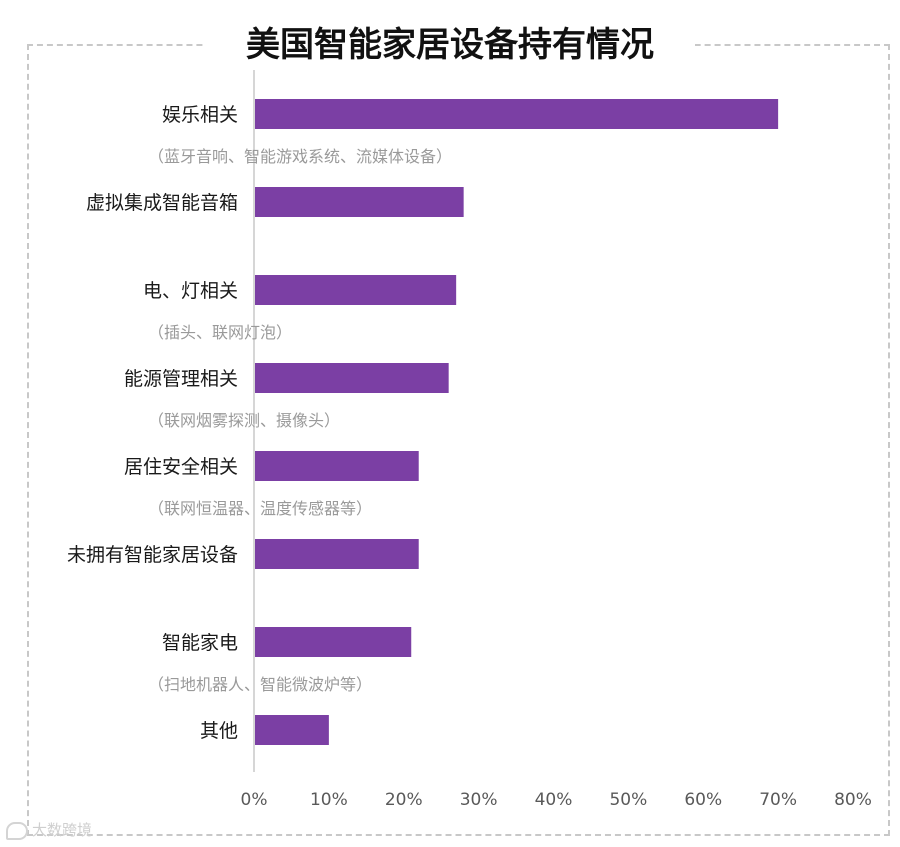 Image resolution: width=900 pixels, height=847 pixels. What do you see at coordinates (479, 800) in the screenshot?
I see `x-tick-label-3: 30%` at bounding box center [479, 800].